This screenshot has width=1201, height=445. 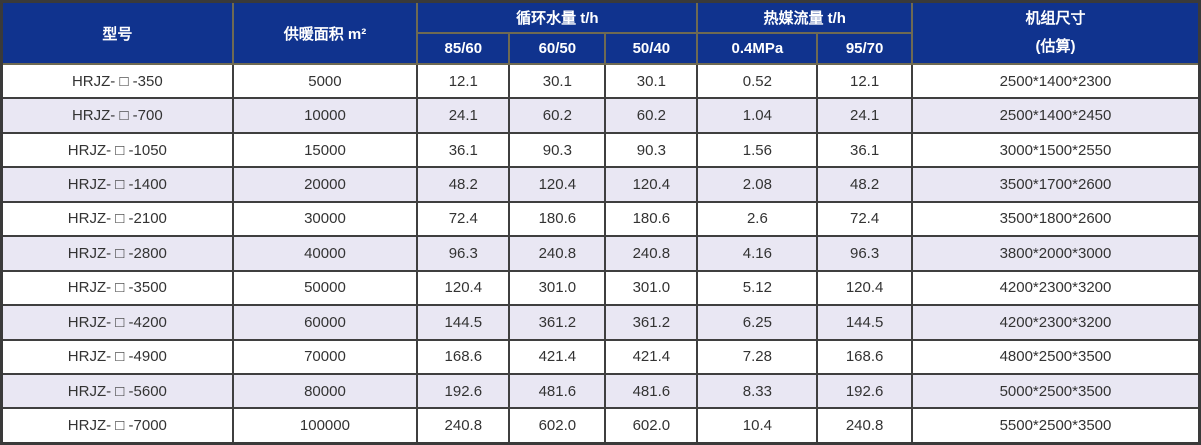 What do you see at coordinates (117, 219) in the screenshot?
I see `model-cell: HRJZ- □ -2100` at bounding box center [117, 219].